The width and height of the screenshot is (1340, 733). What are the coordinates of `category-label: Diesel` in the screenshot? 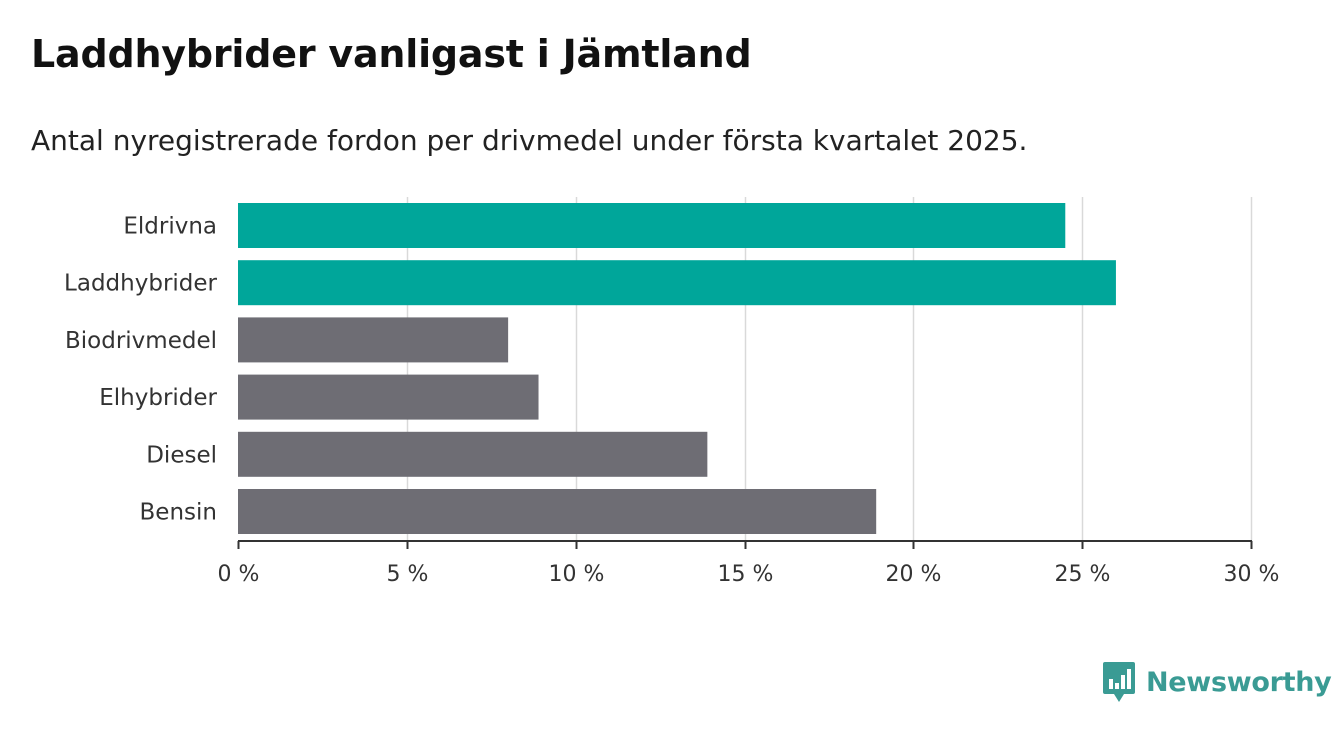 It's located at (181, 455).